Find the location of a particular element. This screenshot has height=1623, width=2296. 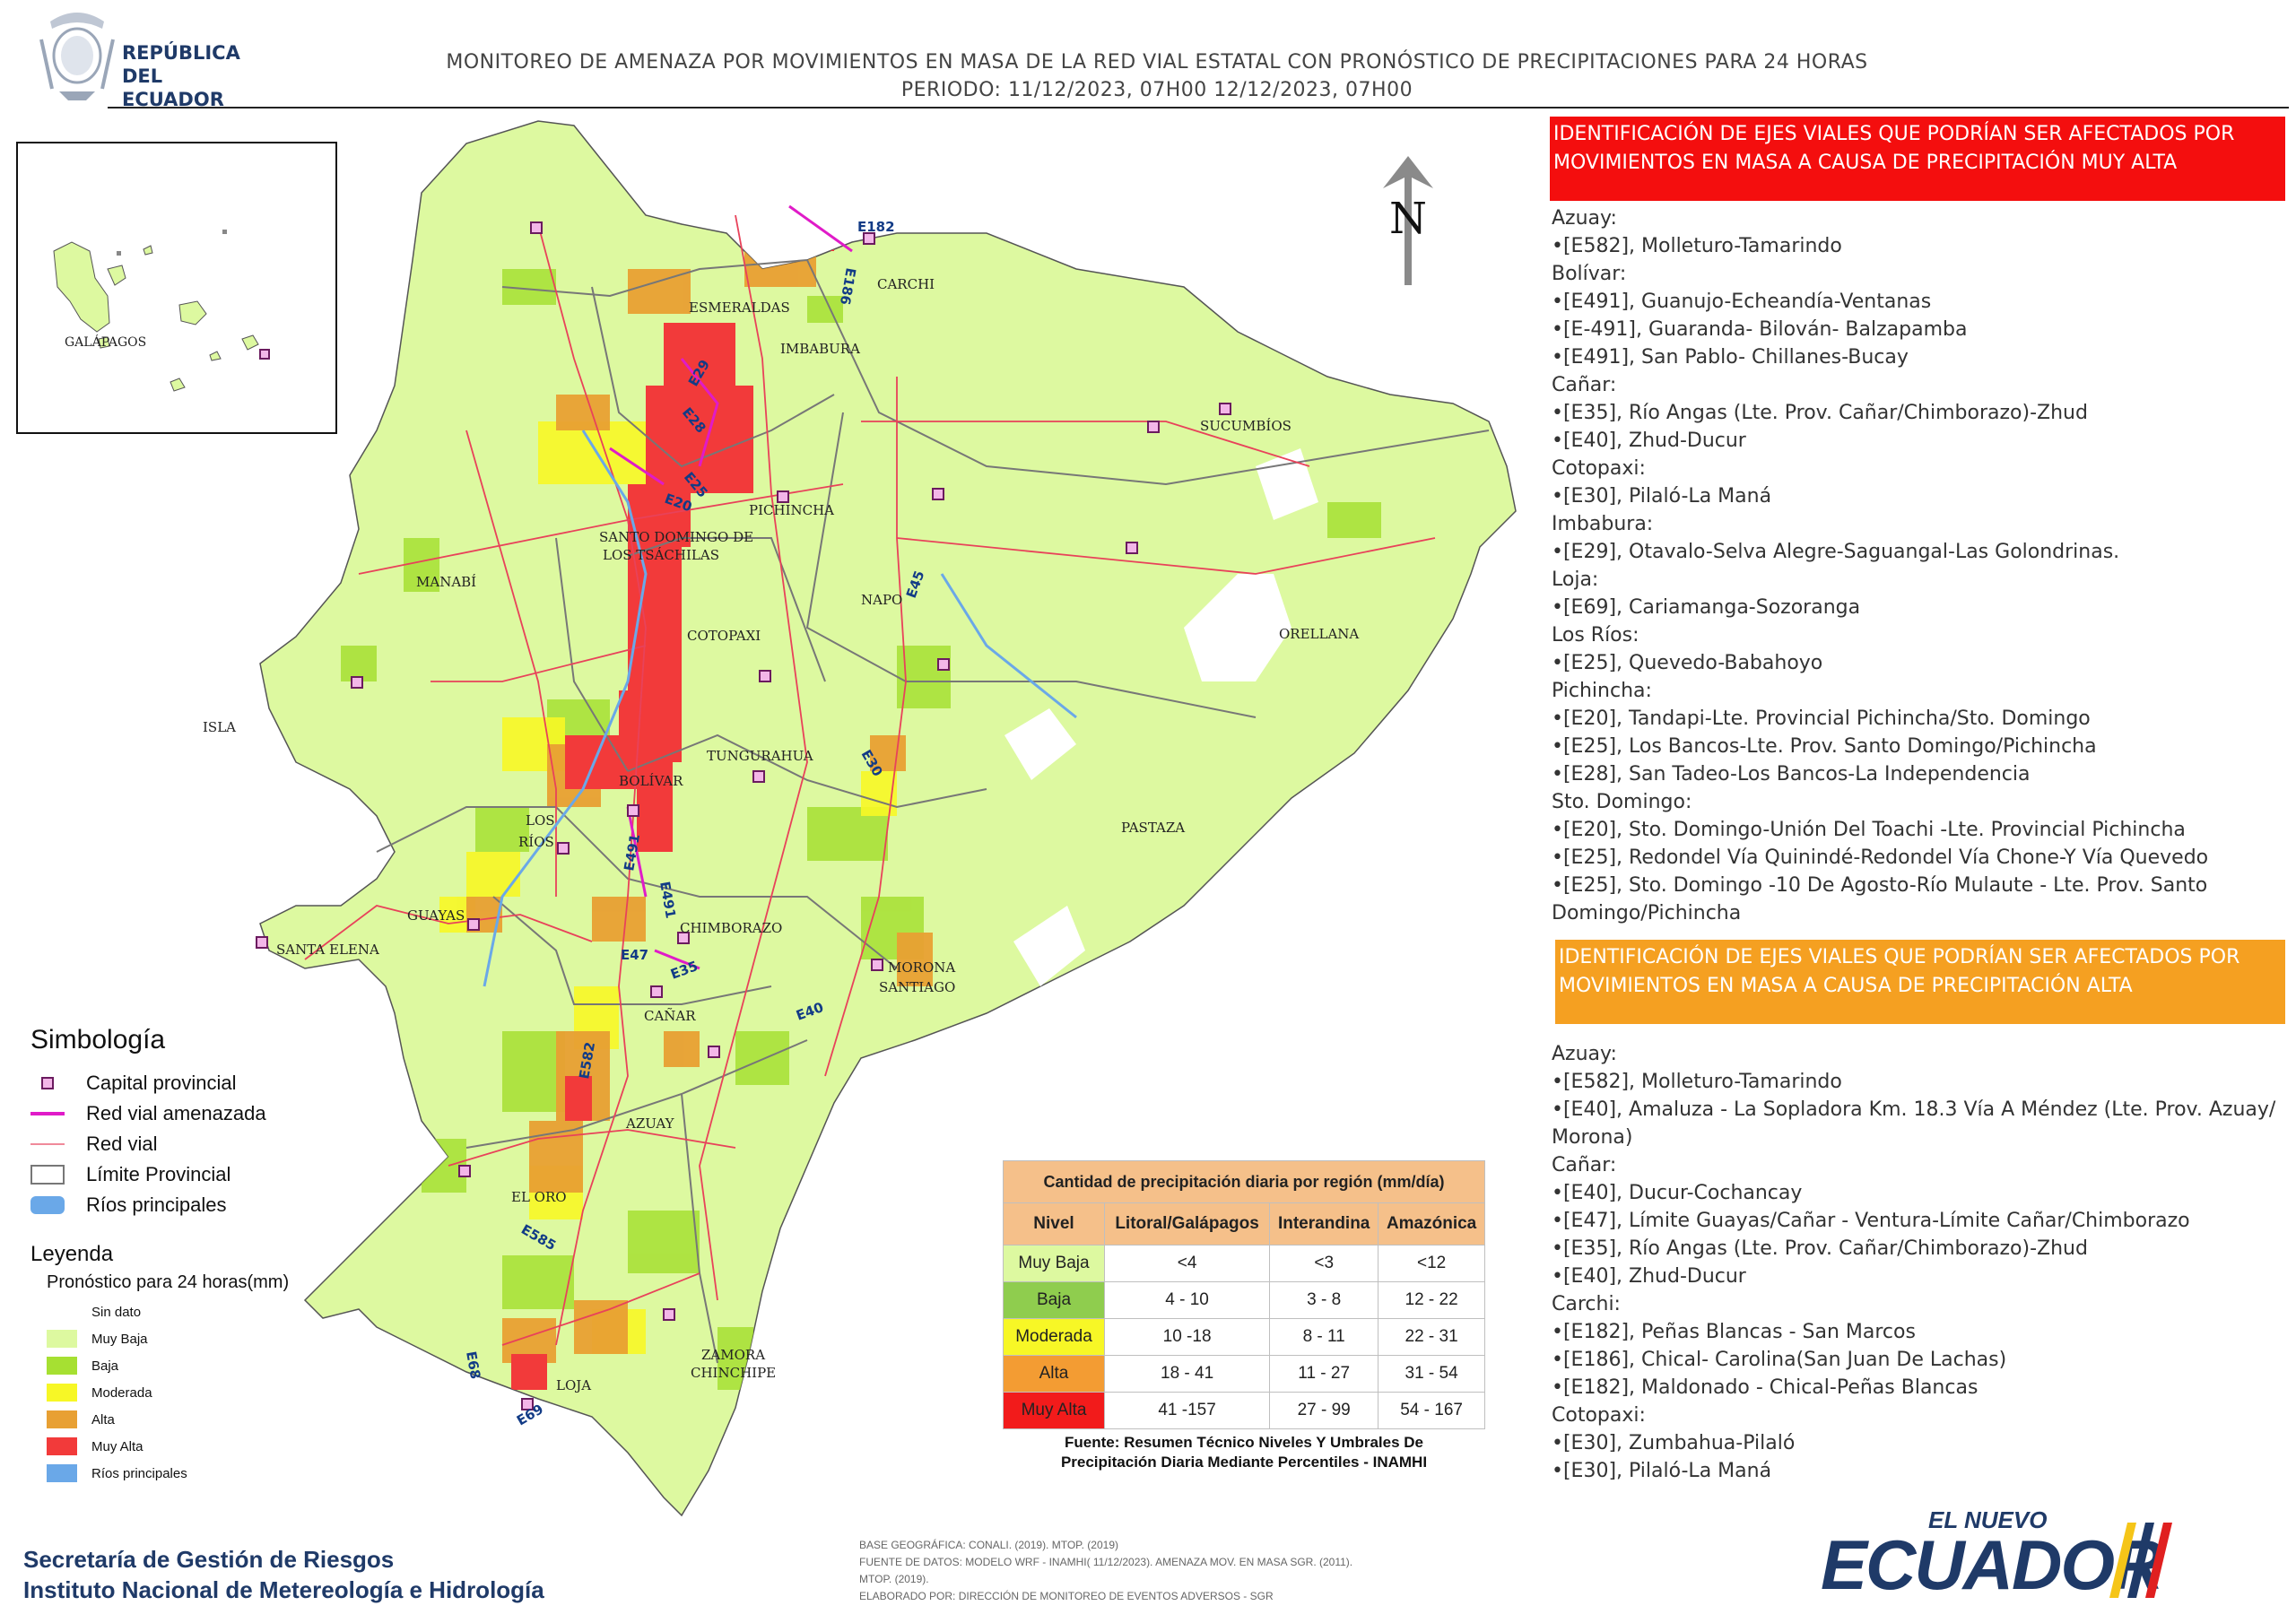

value-cell: 12 - 22 is located at coordinates (1431, 1300).